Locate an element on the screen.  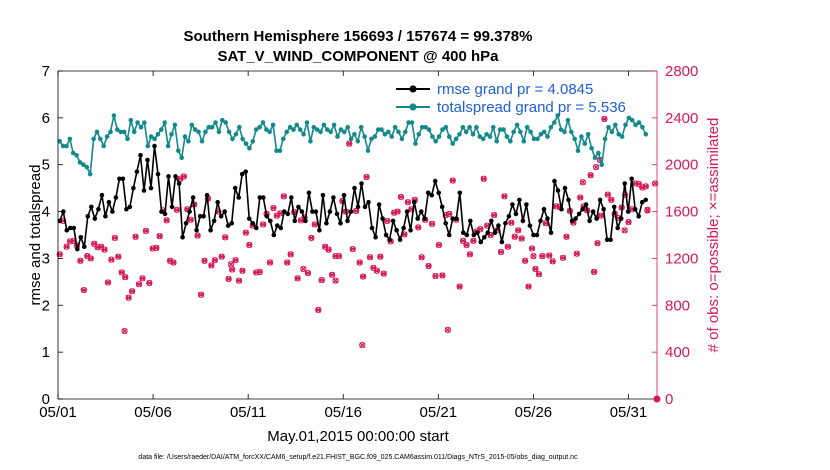
y-right-tick-label: 400 is located at coordinates (677, 352).